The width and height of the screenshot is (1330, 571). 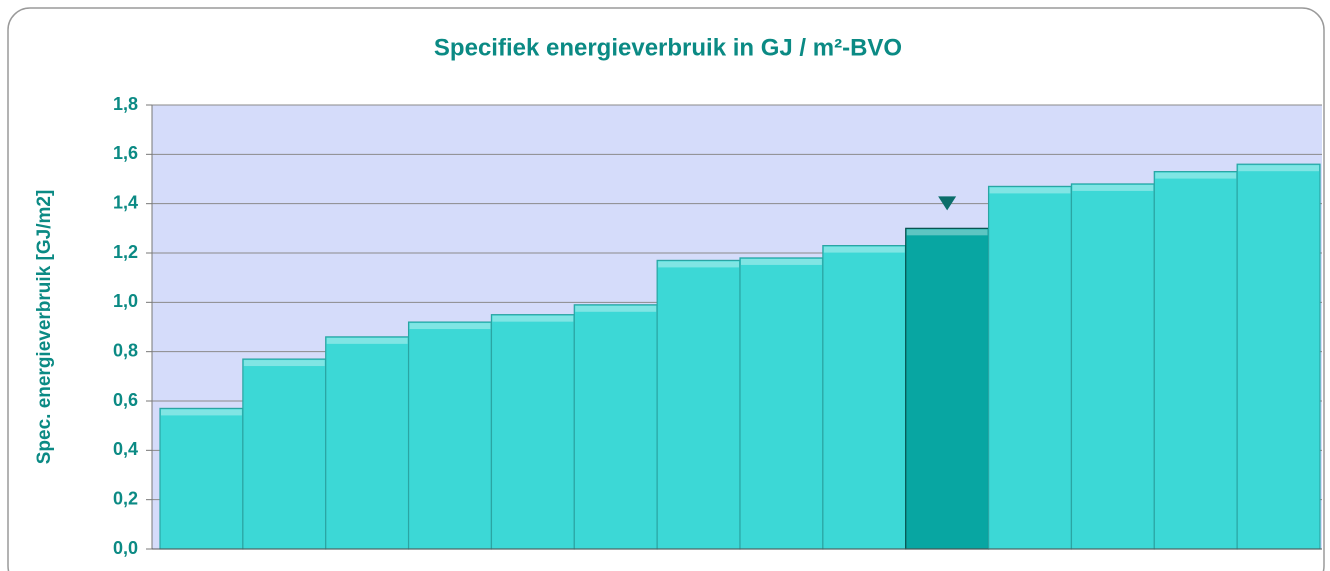 What do you see at coordinates (125, 301) in the screenshot?
I see `y-tick-label: 1,0` at bounding box center [125, 301].